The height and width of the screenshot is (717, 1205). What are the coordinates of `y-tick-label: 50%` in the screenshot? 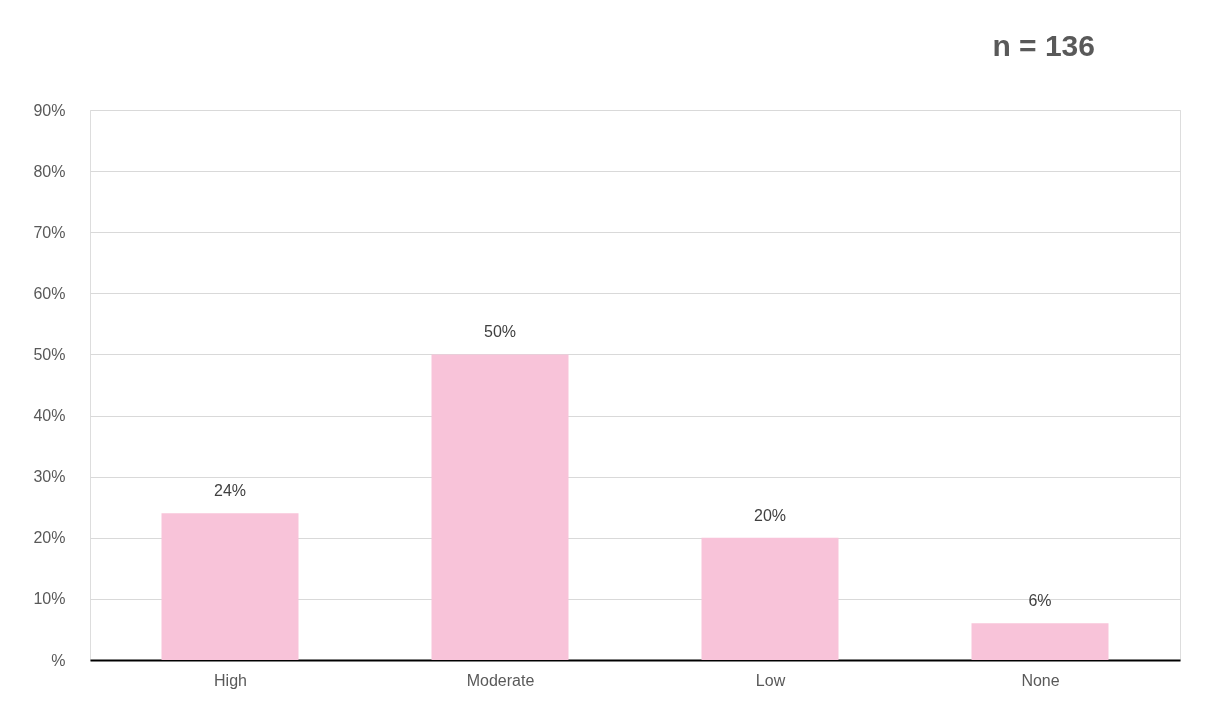 It's located at (49, 354).